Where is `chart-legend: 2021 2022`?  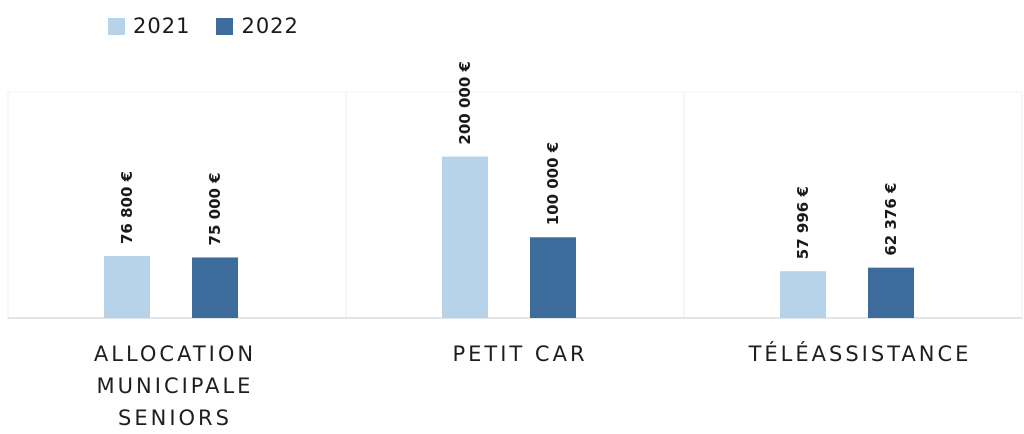
chart-legend: 2021 2022 is located at coordinates (203, 26).